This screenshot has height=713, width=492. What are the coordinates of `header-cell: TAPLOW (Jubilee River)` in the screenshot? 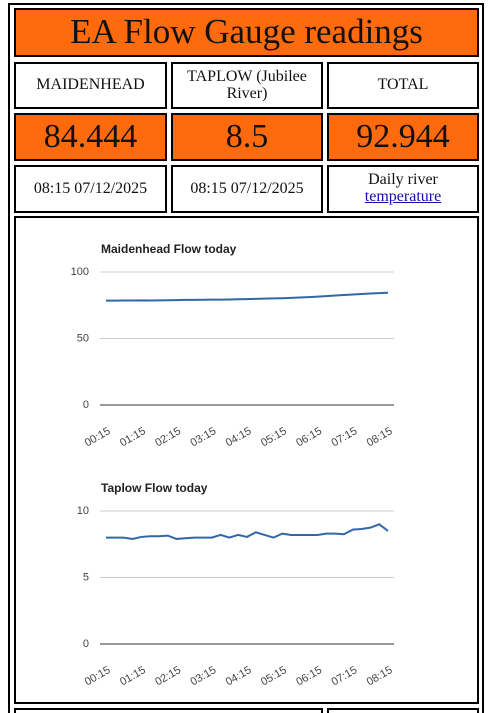 It's located at (247, 85).